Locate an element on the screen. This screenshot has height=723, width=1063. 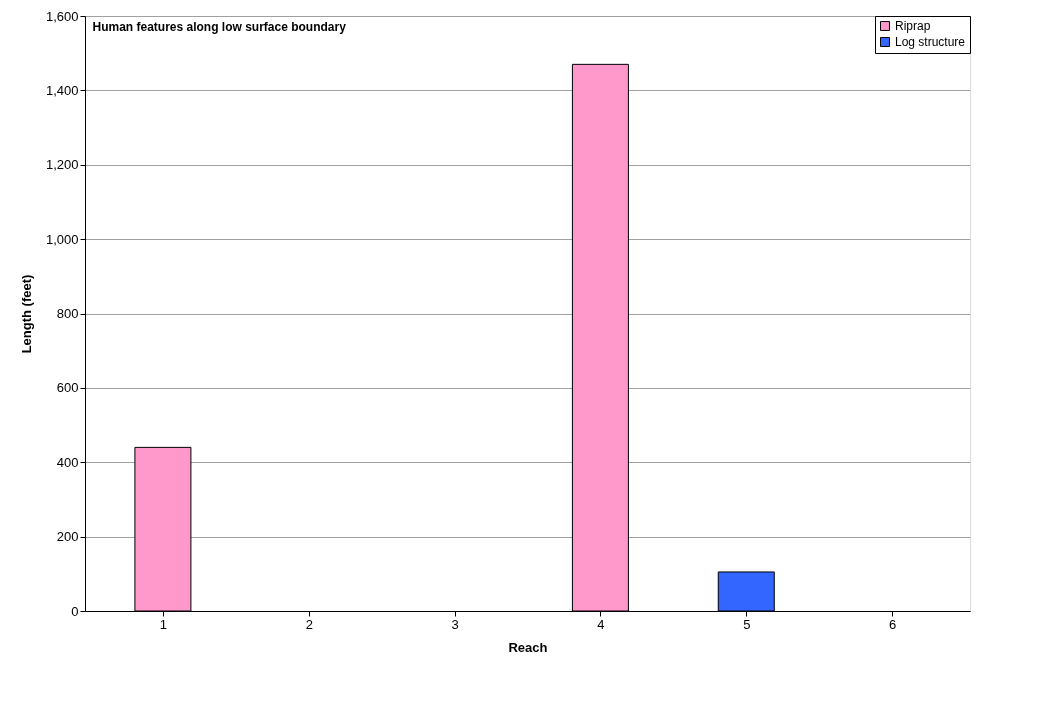
x-tick-label: 4 is located at coordinates (601, 624).